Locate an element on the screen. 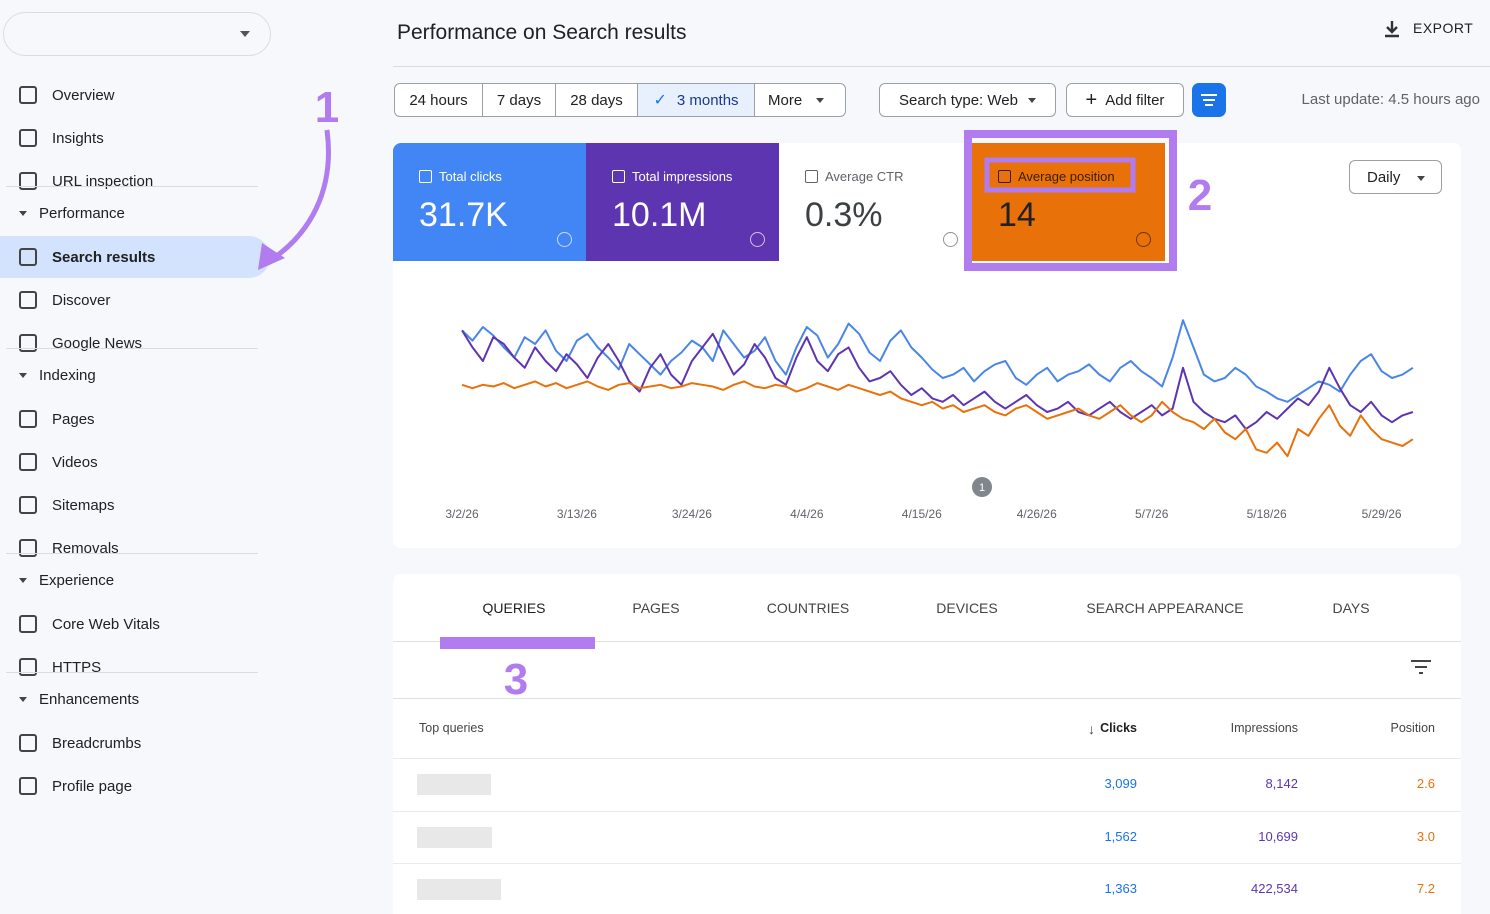 This screenshot has height=914, width=1490. table-filter-icon is located at coordinates (1421, 667).